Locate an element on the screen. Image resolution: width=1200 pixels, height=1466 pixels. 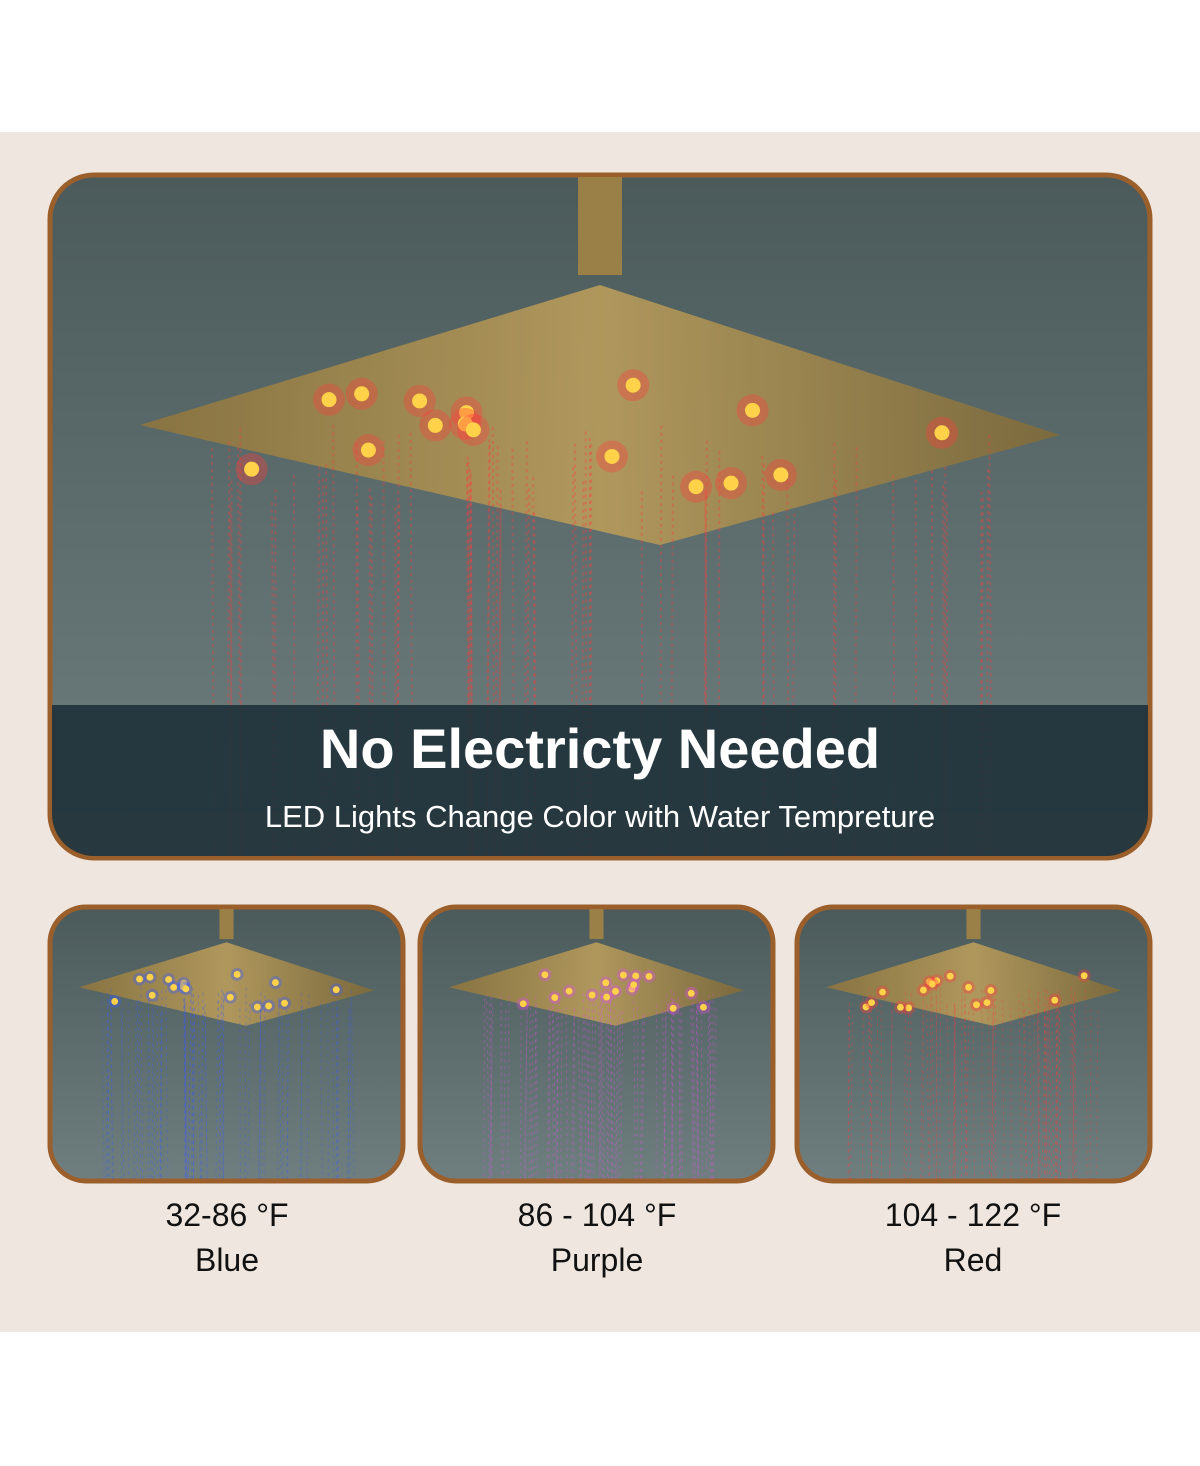
shower-illustration is located at coordinates (973, 1044).